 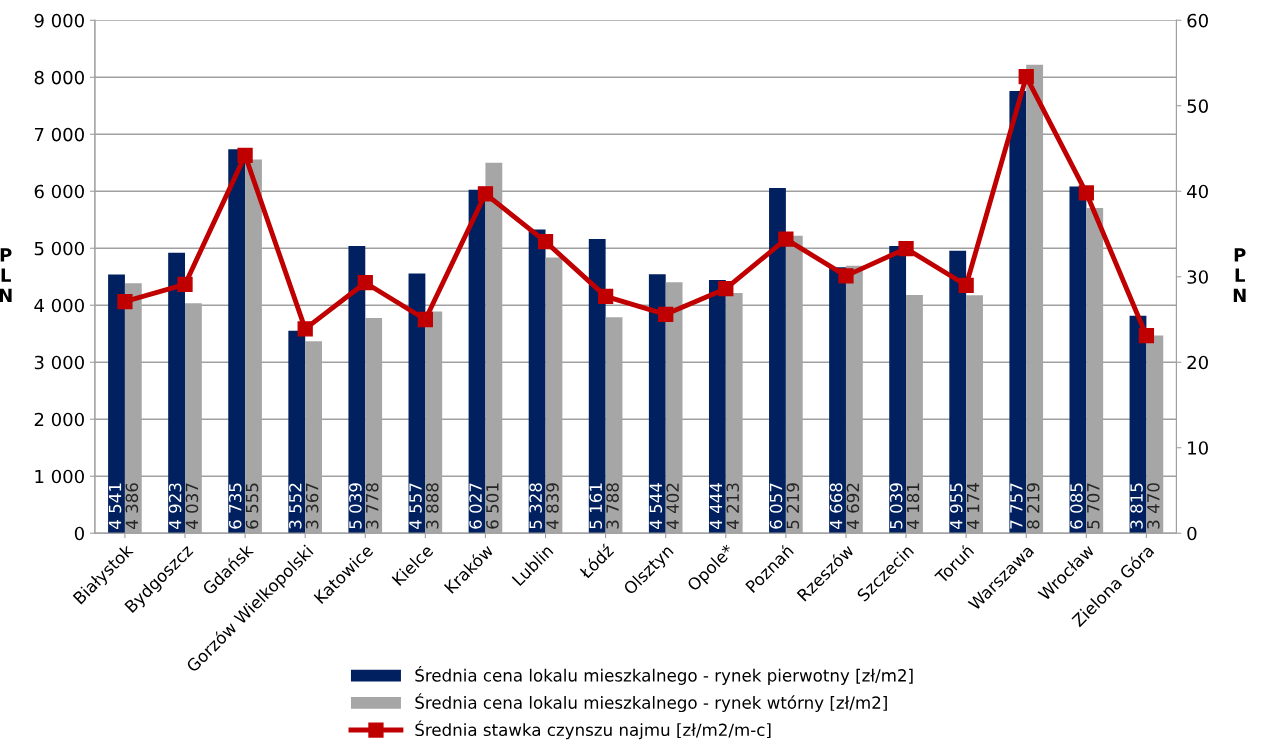 What do you see at coordinates (651, 703) in the screenshot?
I see `legend-label: Średnia cena lokalu mieszkalnego - rynek wtórny [zł/m2]` at bounding box center [651, 703].